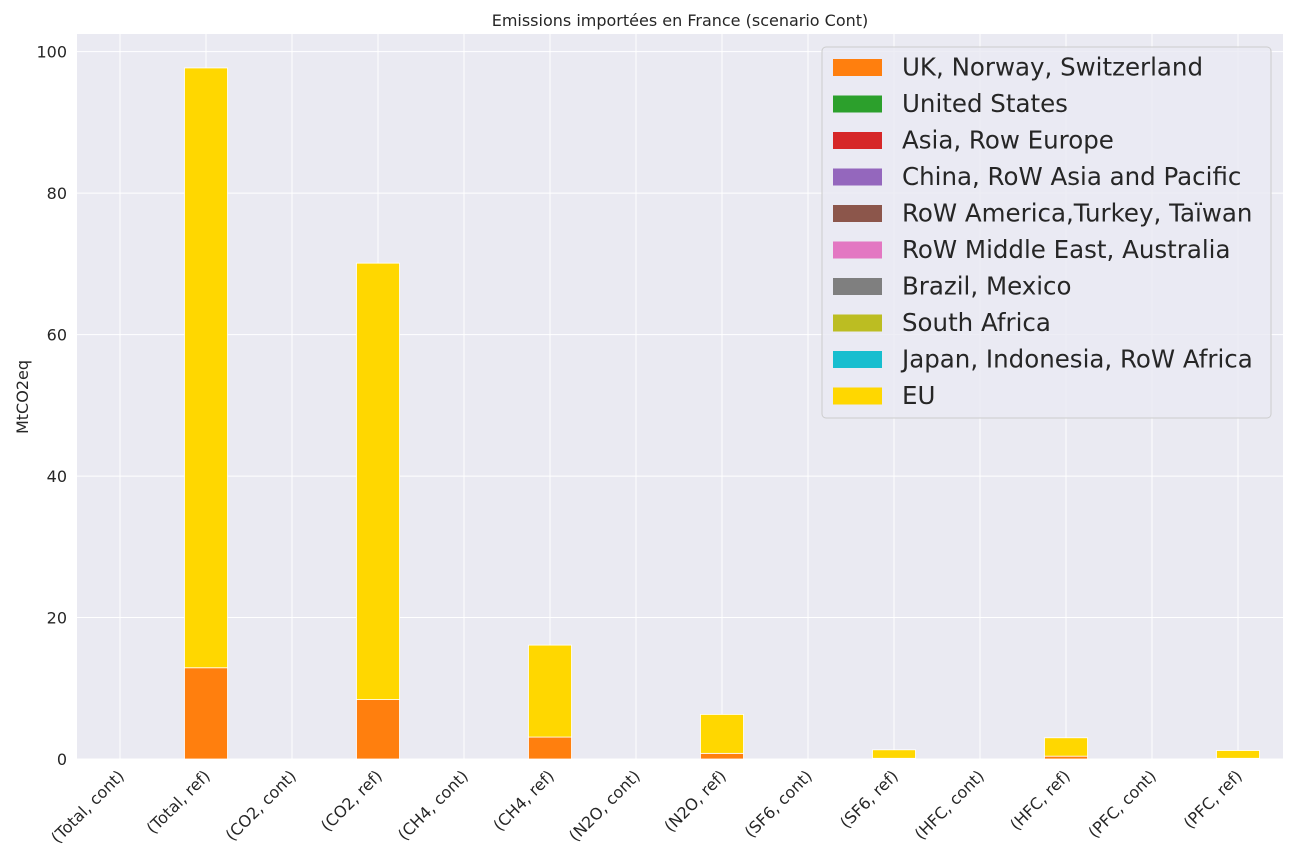 The width and height of the screenshot is (1296, 864). I want to click on x-tick-label: (PFC, ref), so click(1213, 799).